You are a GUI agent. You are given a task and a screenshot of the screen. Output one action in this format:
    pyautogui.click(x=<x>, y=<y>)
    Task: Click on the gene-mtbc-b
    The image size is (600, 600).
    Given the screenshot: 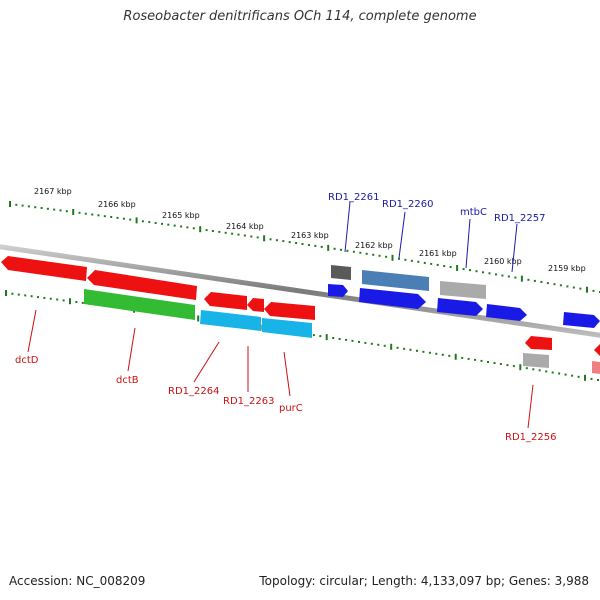 What is the action you would take?
    pyautogui.click(x=460, y=307)
    